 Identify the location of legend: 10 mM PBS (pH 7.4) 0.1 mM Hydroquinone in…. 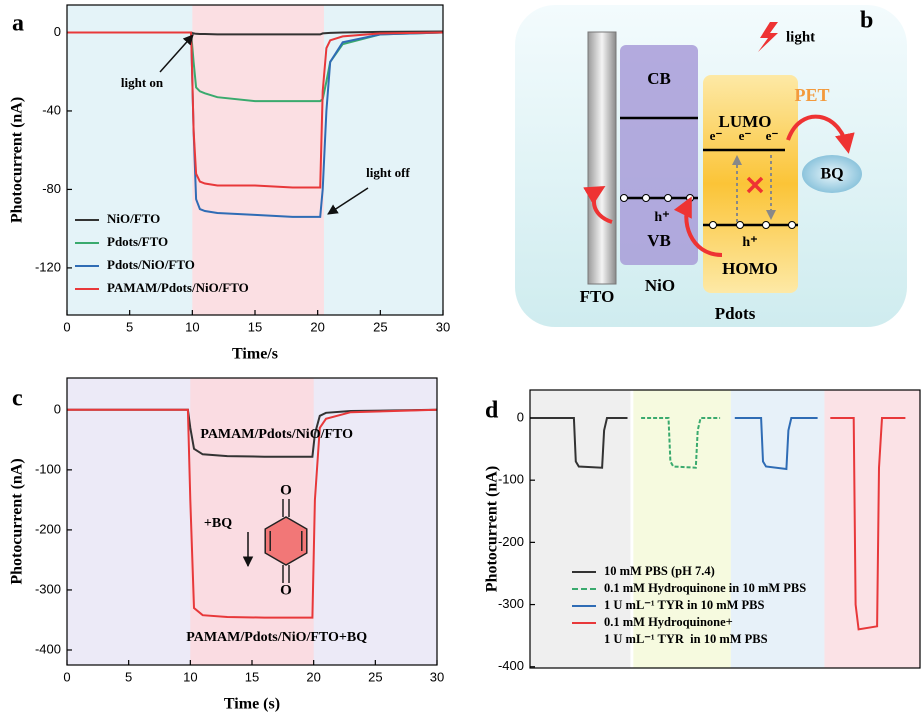
(689, 605).